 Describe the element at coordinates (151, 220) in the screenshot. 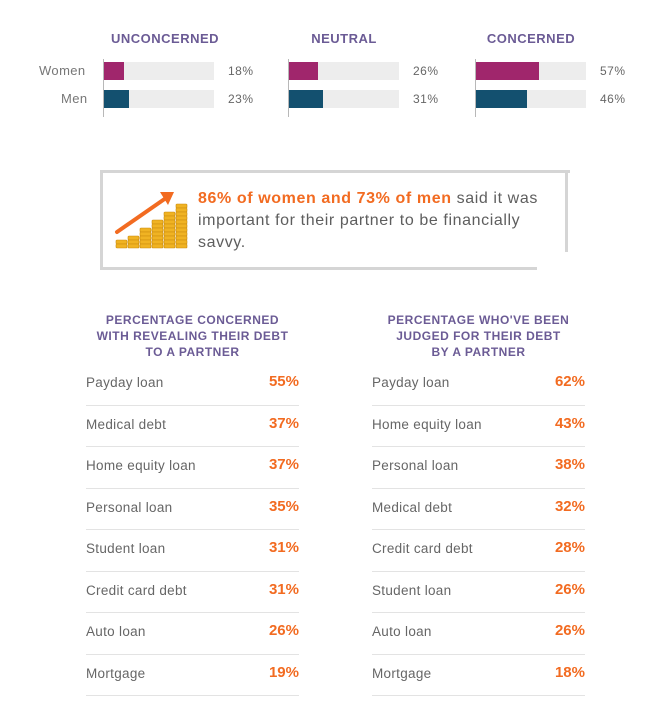

I see `rising-coins-chart-icon` at that location.